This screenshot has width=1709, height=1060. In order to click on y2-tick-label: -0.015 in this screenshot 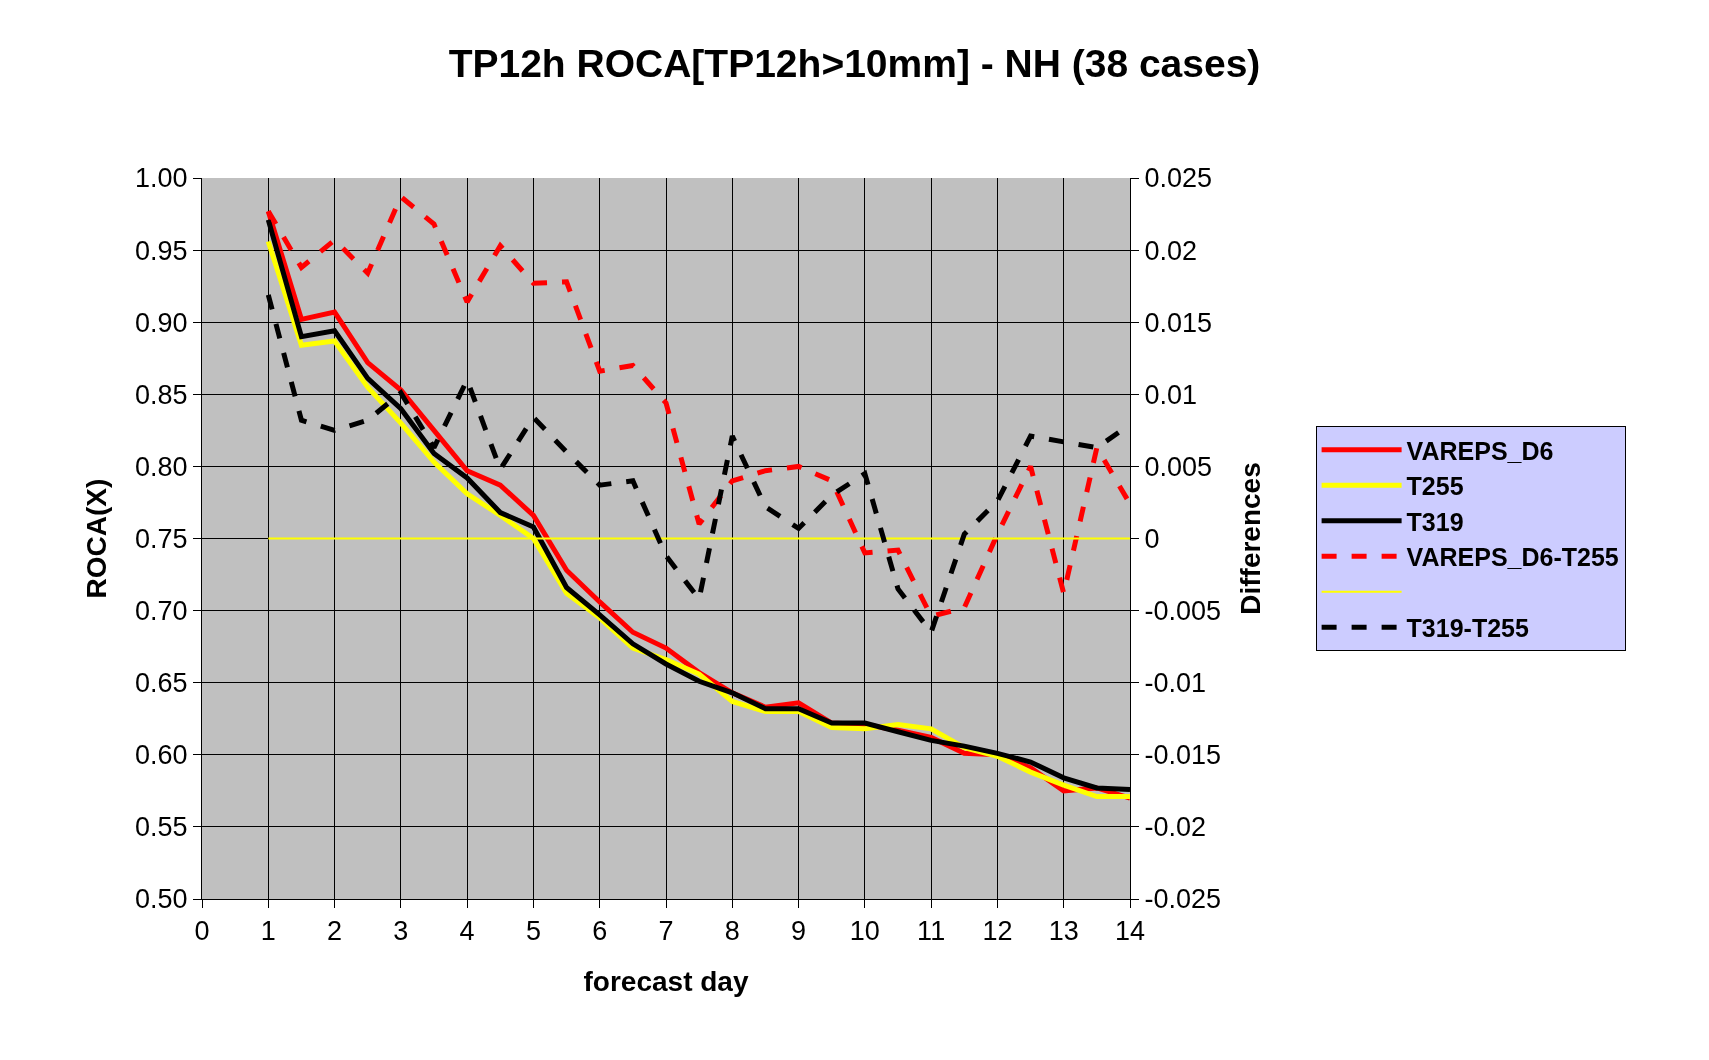, I will do `click(1182, 755)`.